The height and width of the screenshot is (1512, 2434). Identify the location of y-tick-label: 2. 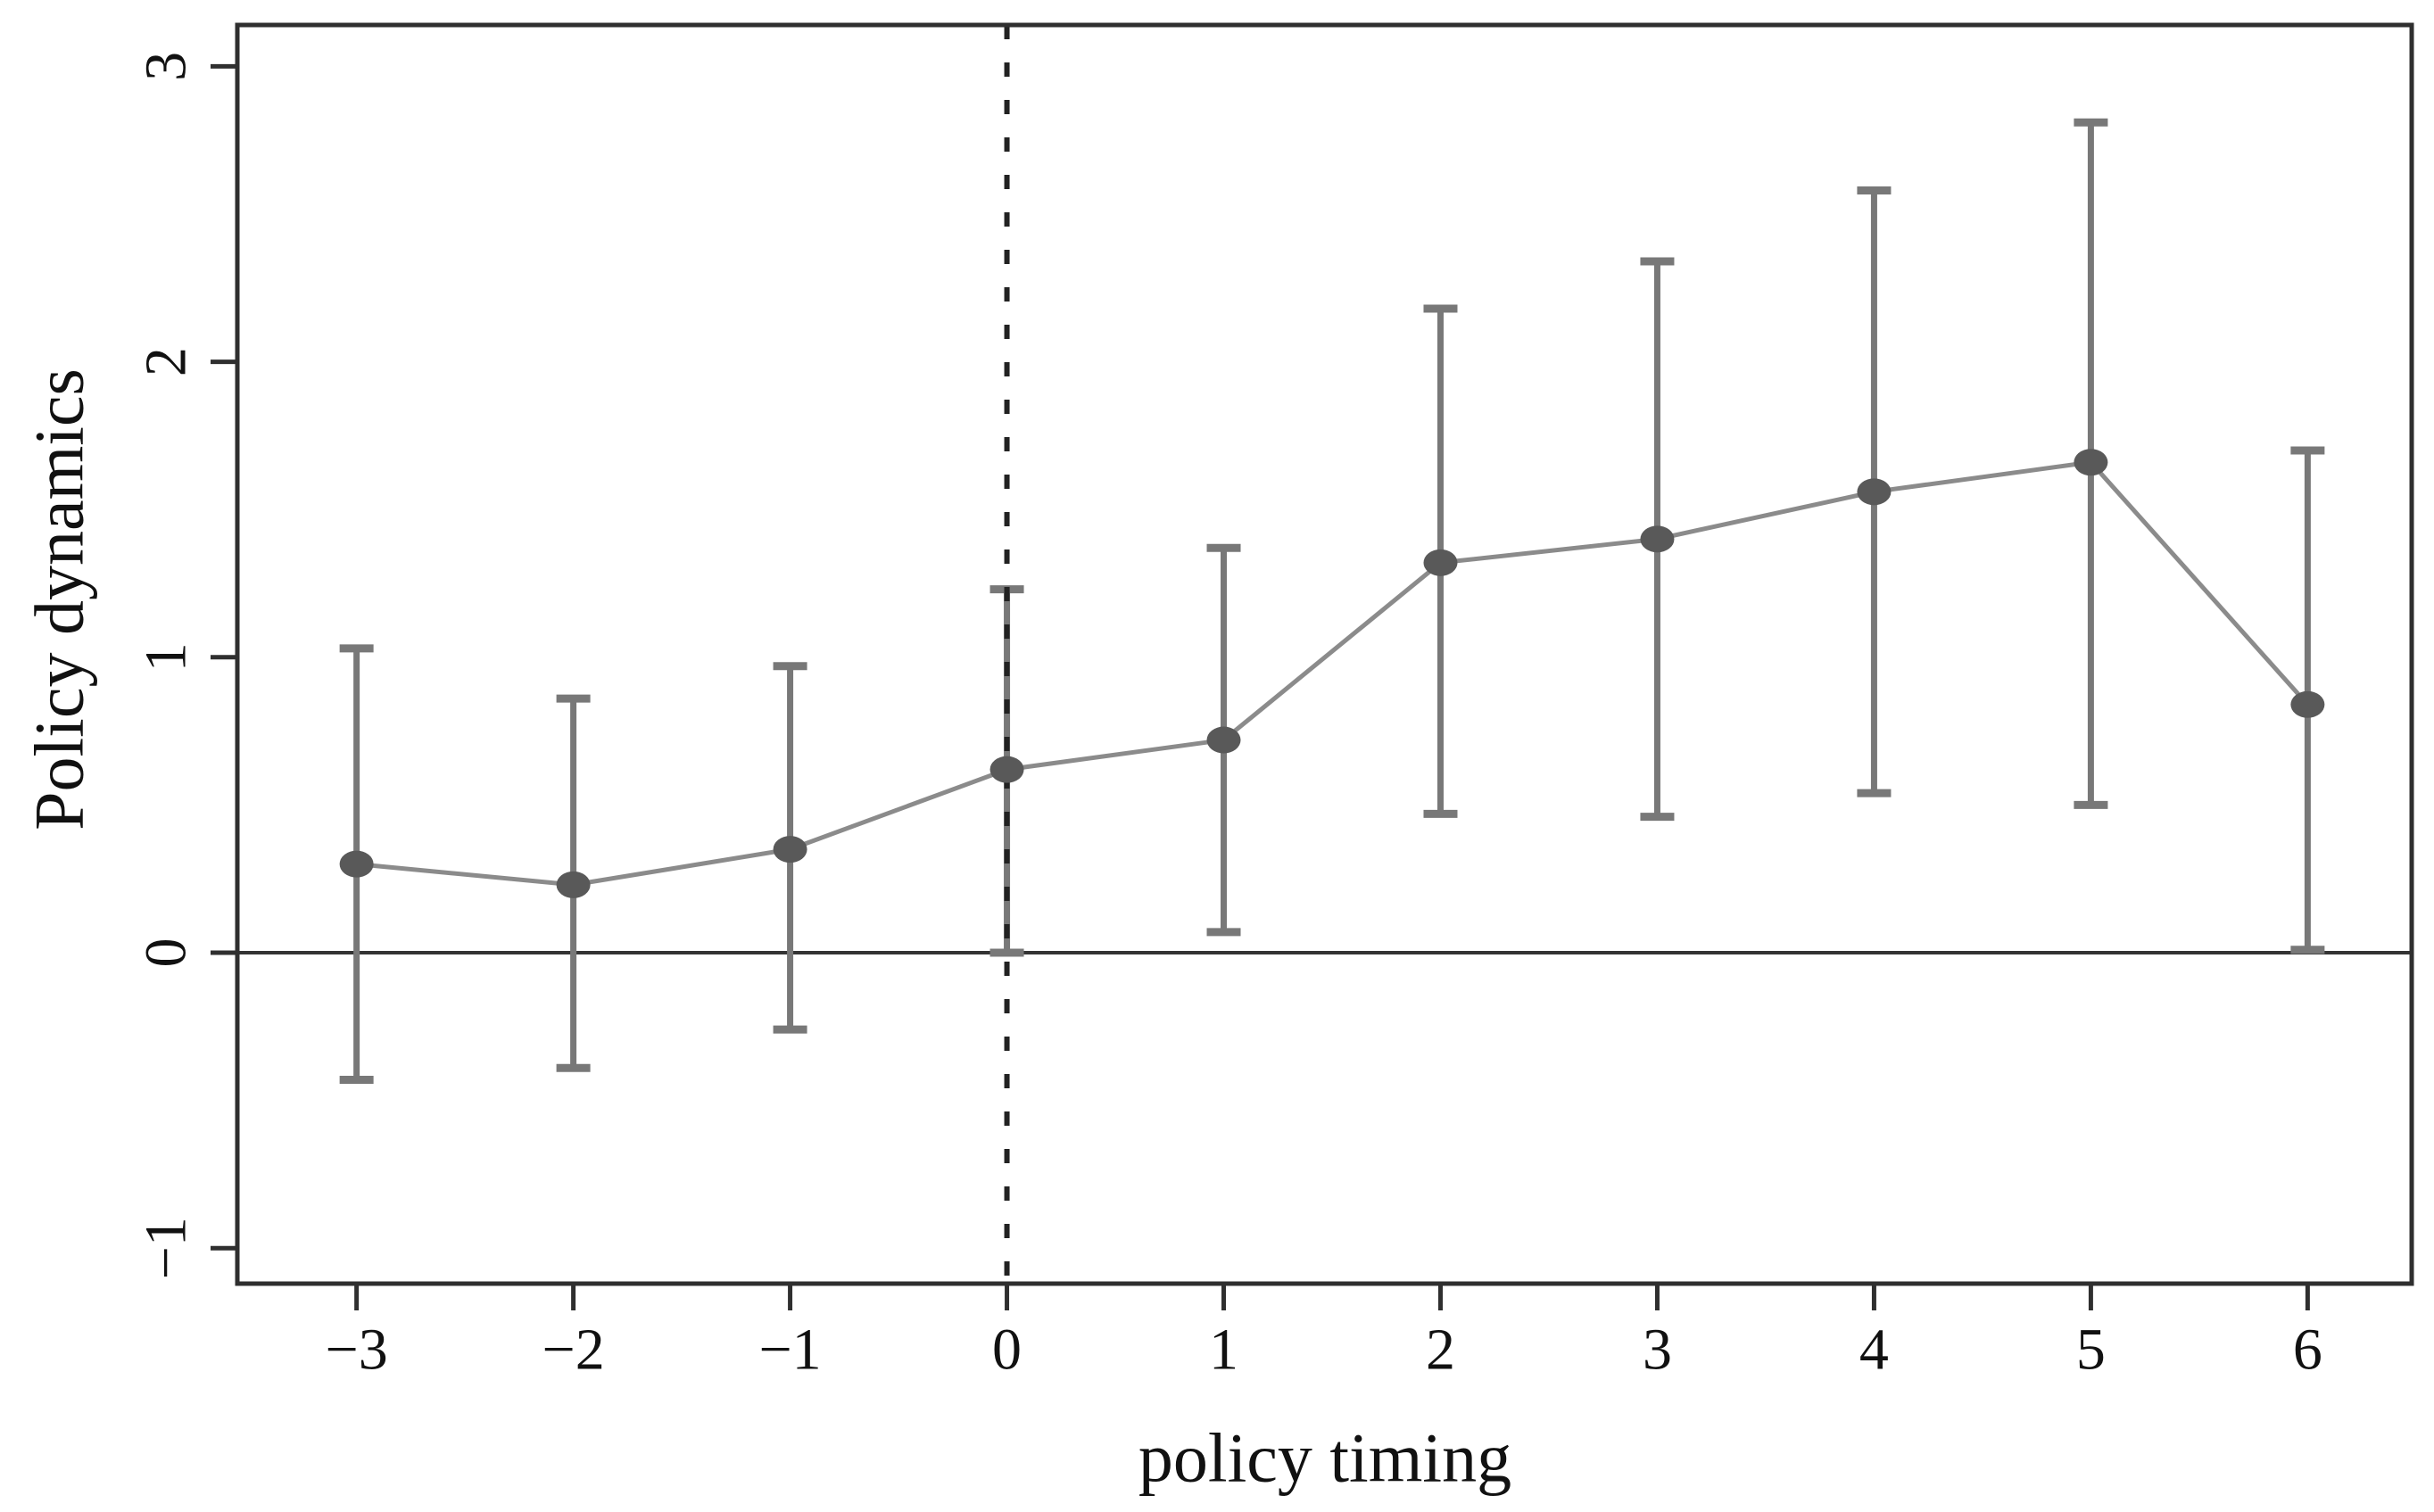
(166, 361).